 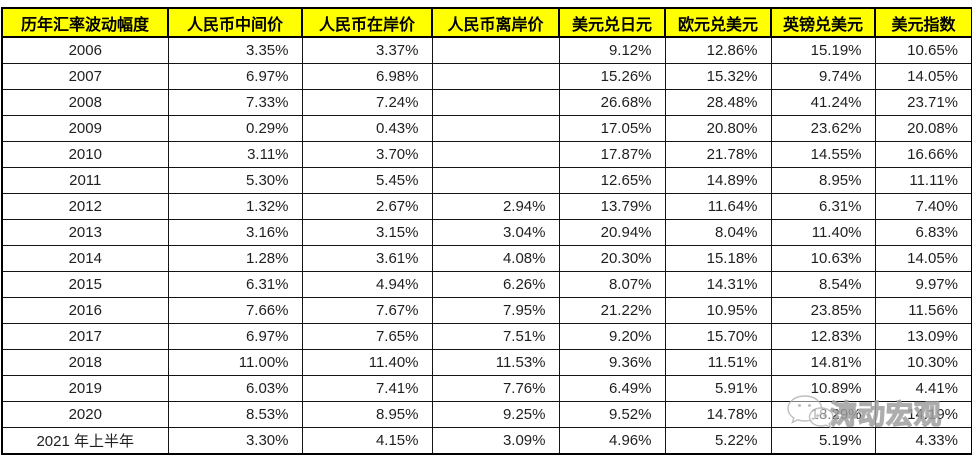 I want to click on value-cell: 14.05%, so click(x=923, y=76).